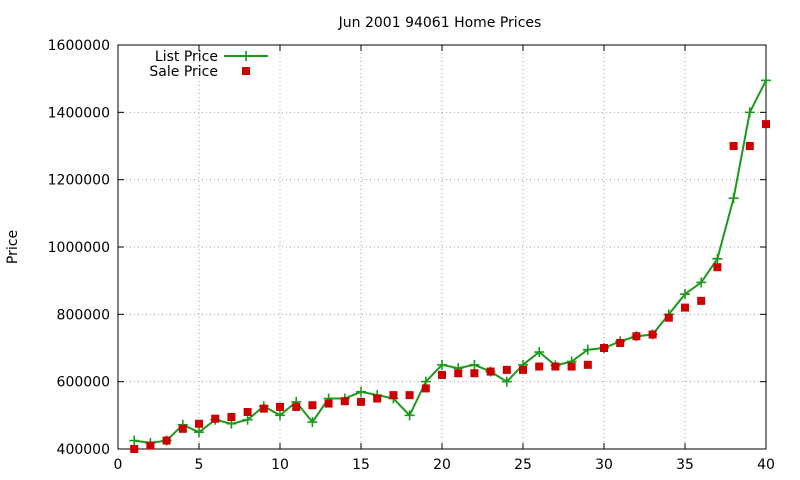 Image resolution: width=800 pixels, height=480 pixels. I want to click on x-tick-label: 35, so click(685, 465).